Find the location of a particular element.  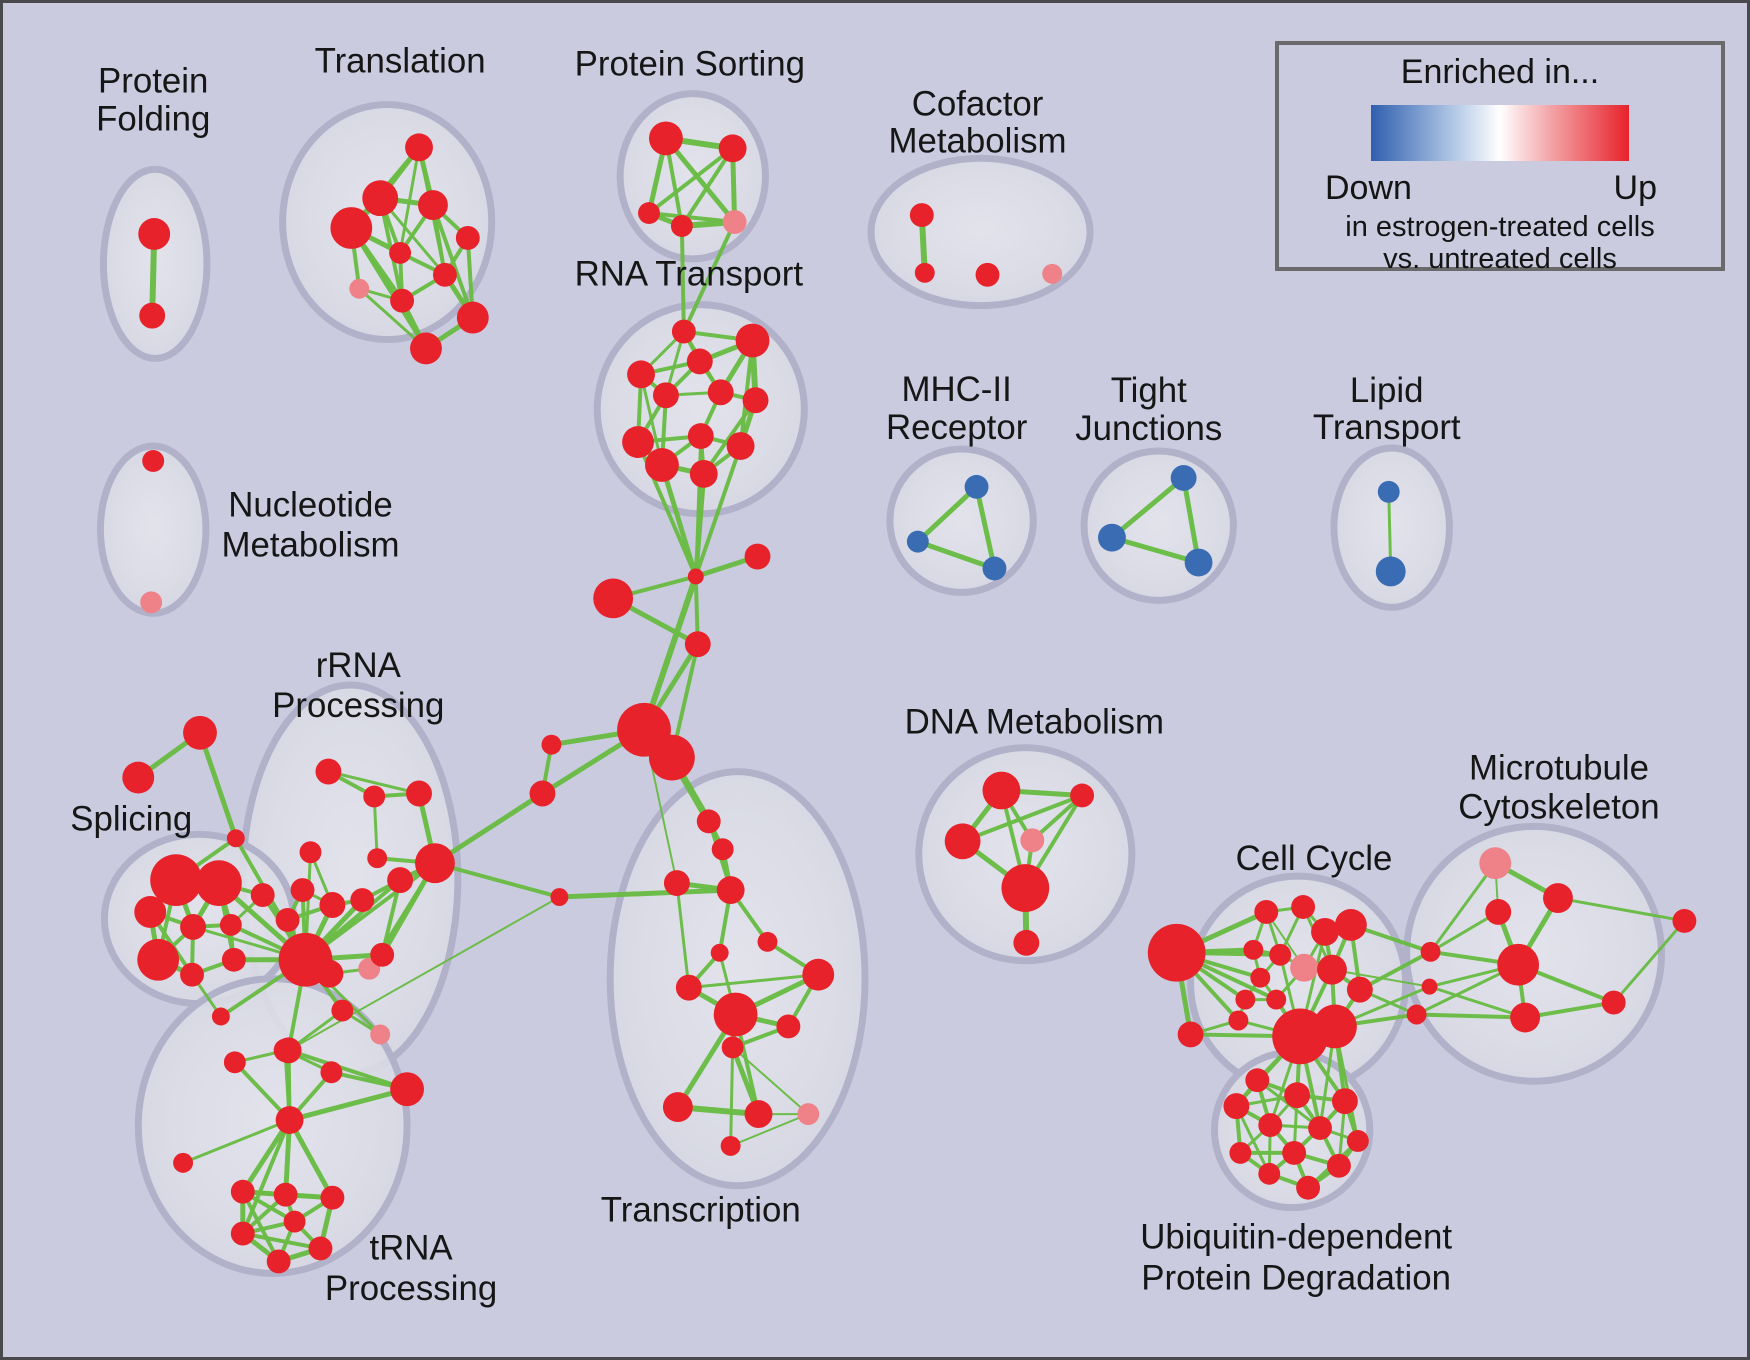

gene-set-node-rr7 is located at coordinates (400, 880).